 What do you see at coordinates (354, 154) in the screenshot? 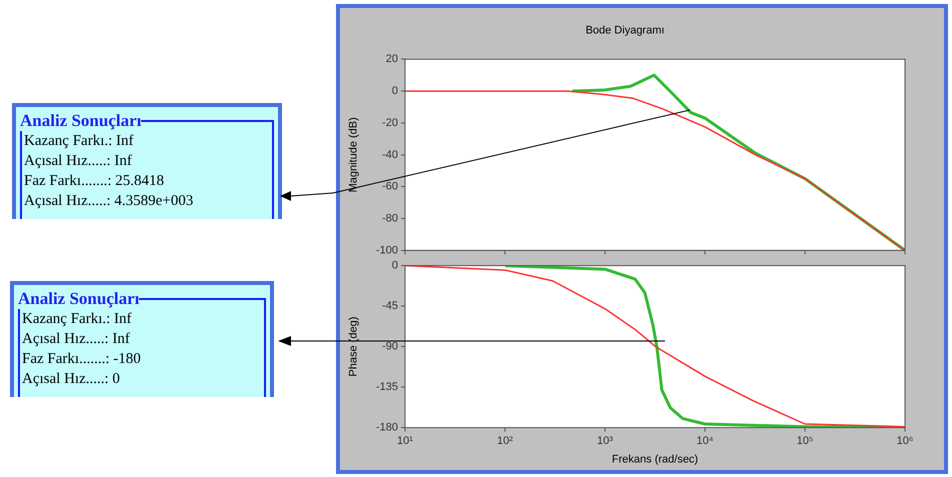
I see `y-axis-title: Magnitude (dB)` at bounding box center [354, 154].